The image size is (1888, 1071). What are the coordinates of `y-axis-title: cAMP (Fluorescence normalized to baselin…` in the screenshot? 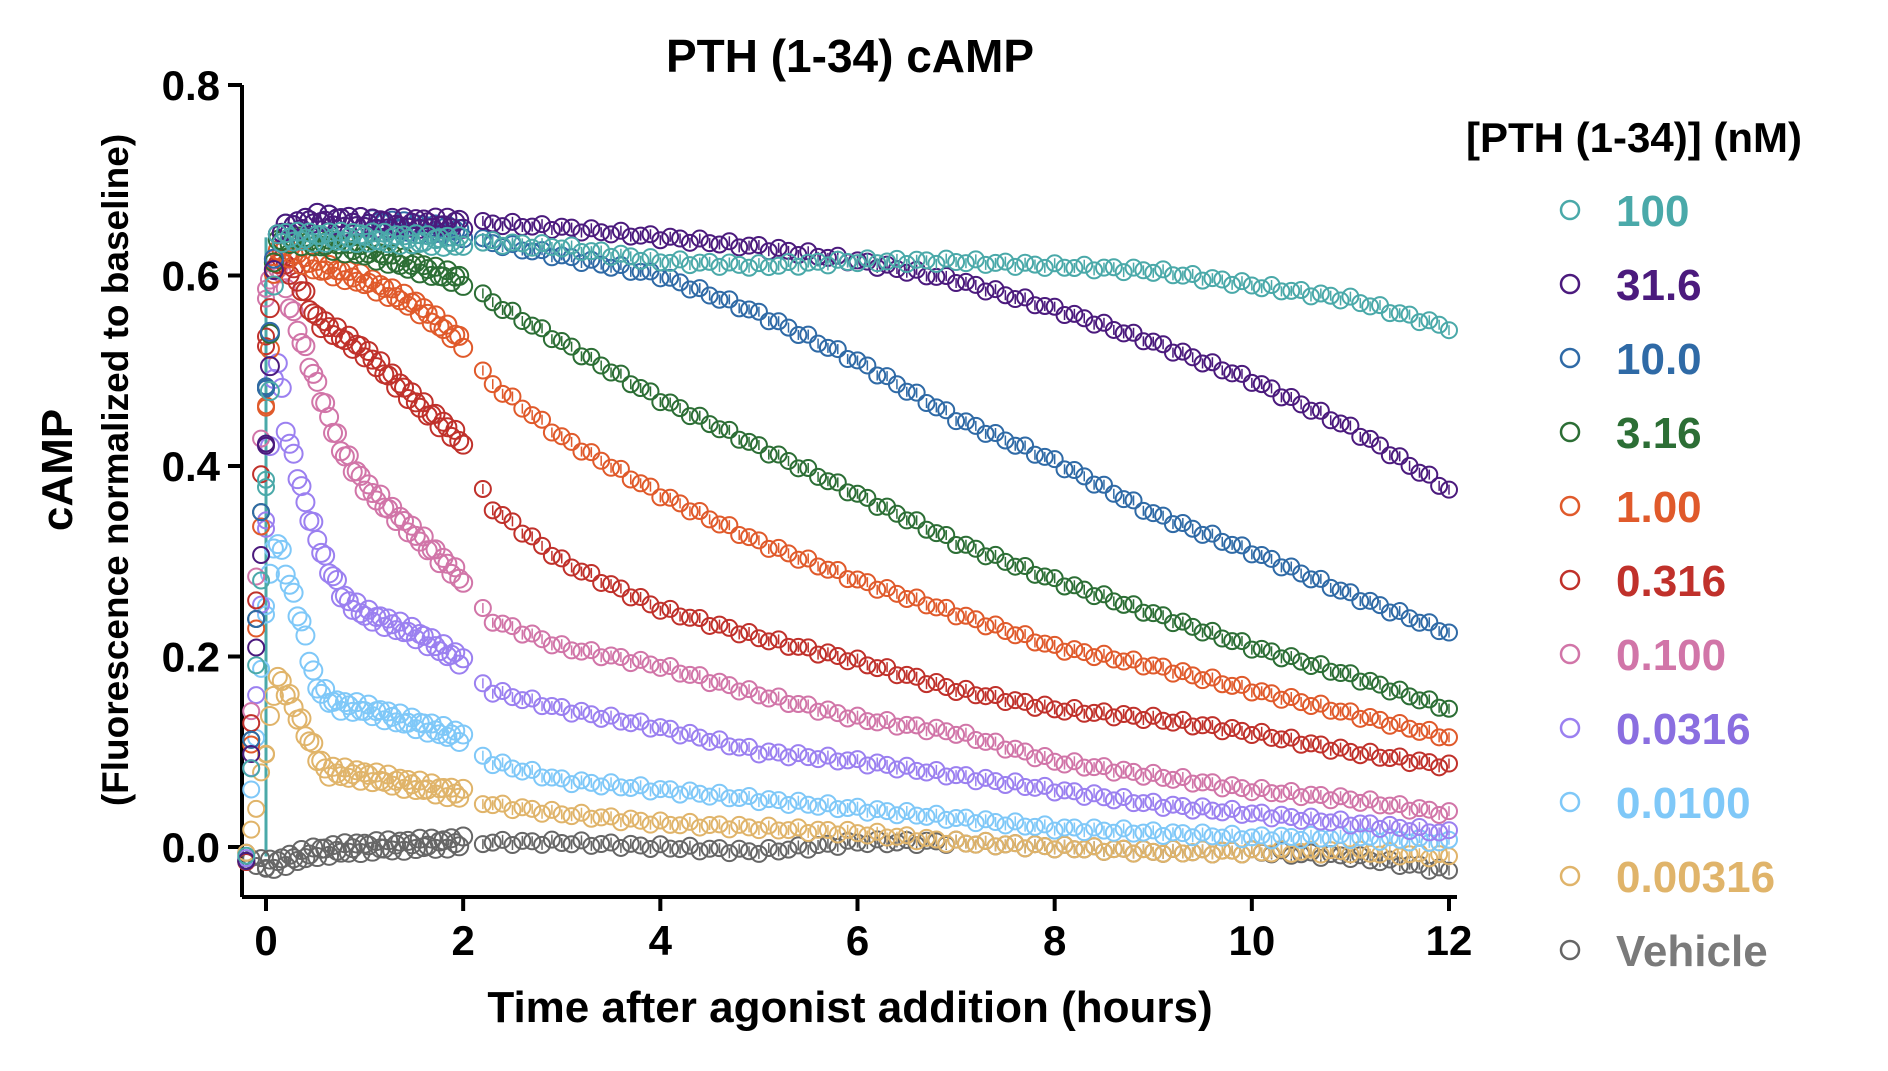 It's located at (84, 470).